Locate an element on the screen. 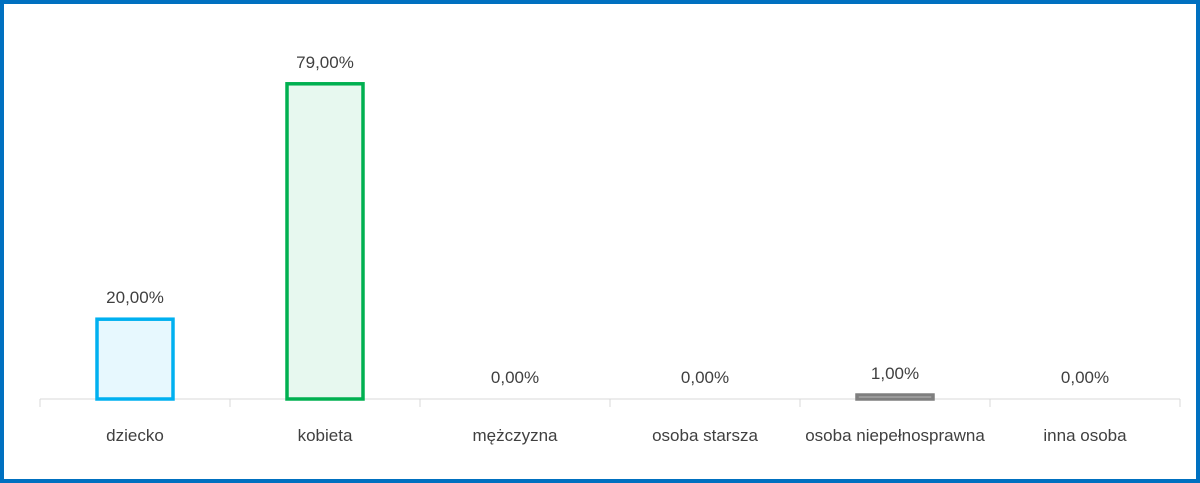 The width and height of the screenshot is (1200, 483). x-tick-label: kobieta is located at coordinates (325, 435).